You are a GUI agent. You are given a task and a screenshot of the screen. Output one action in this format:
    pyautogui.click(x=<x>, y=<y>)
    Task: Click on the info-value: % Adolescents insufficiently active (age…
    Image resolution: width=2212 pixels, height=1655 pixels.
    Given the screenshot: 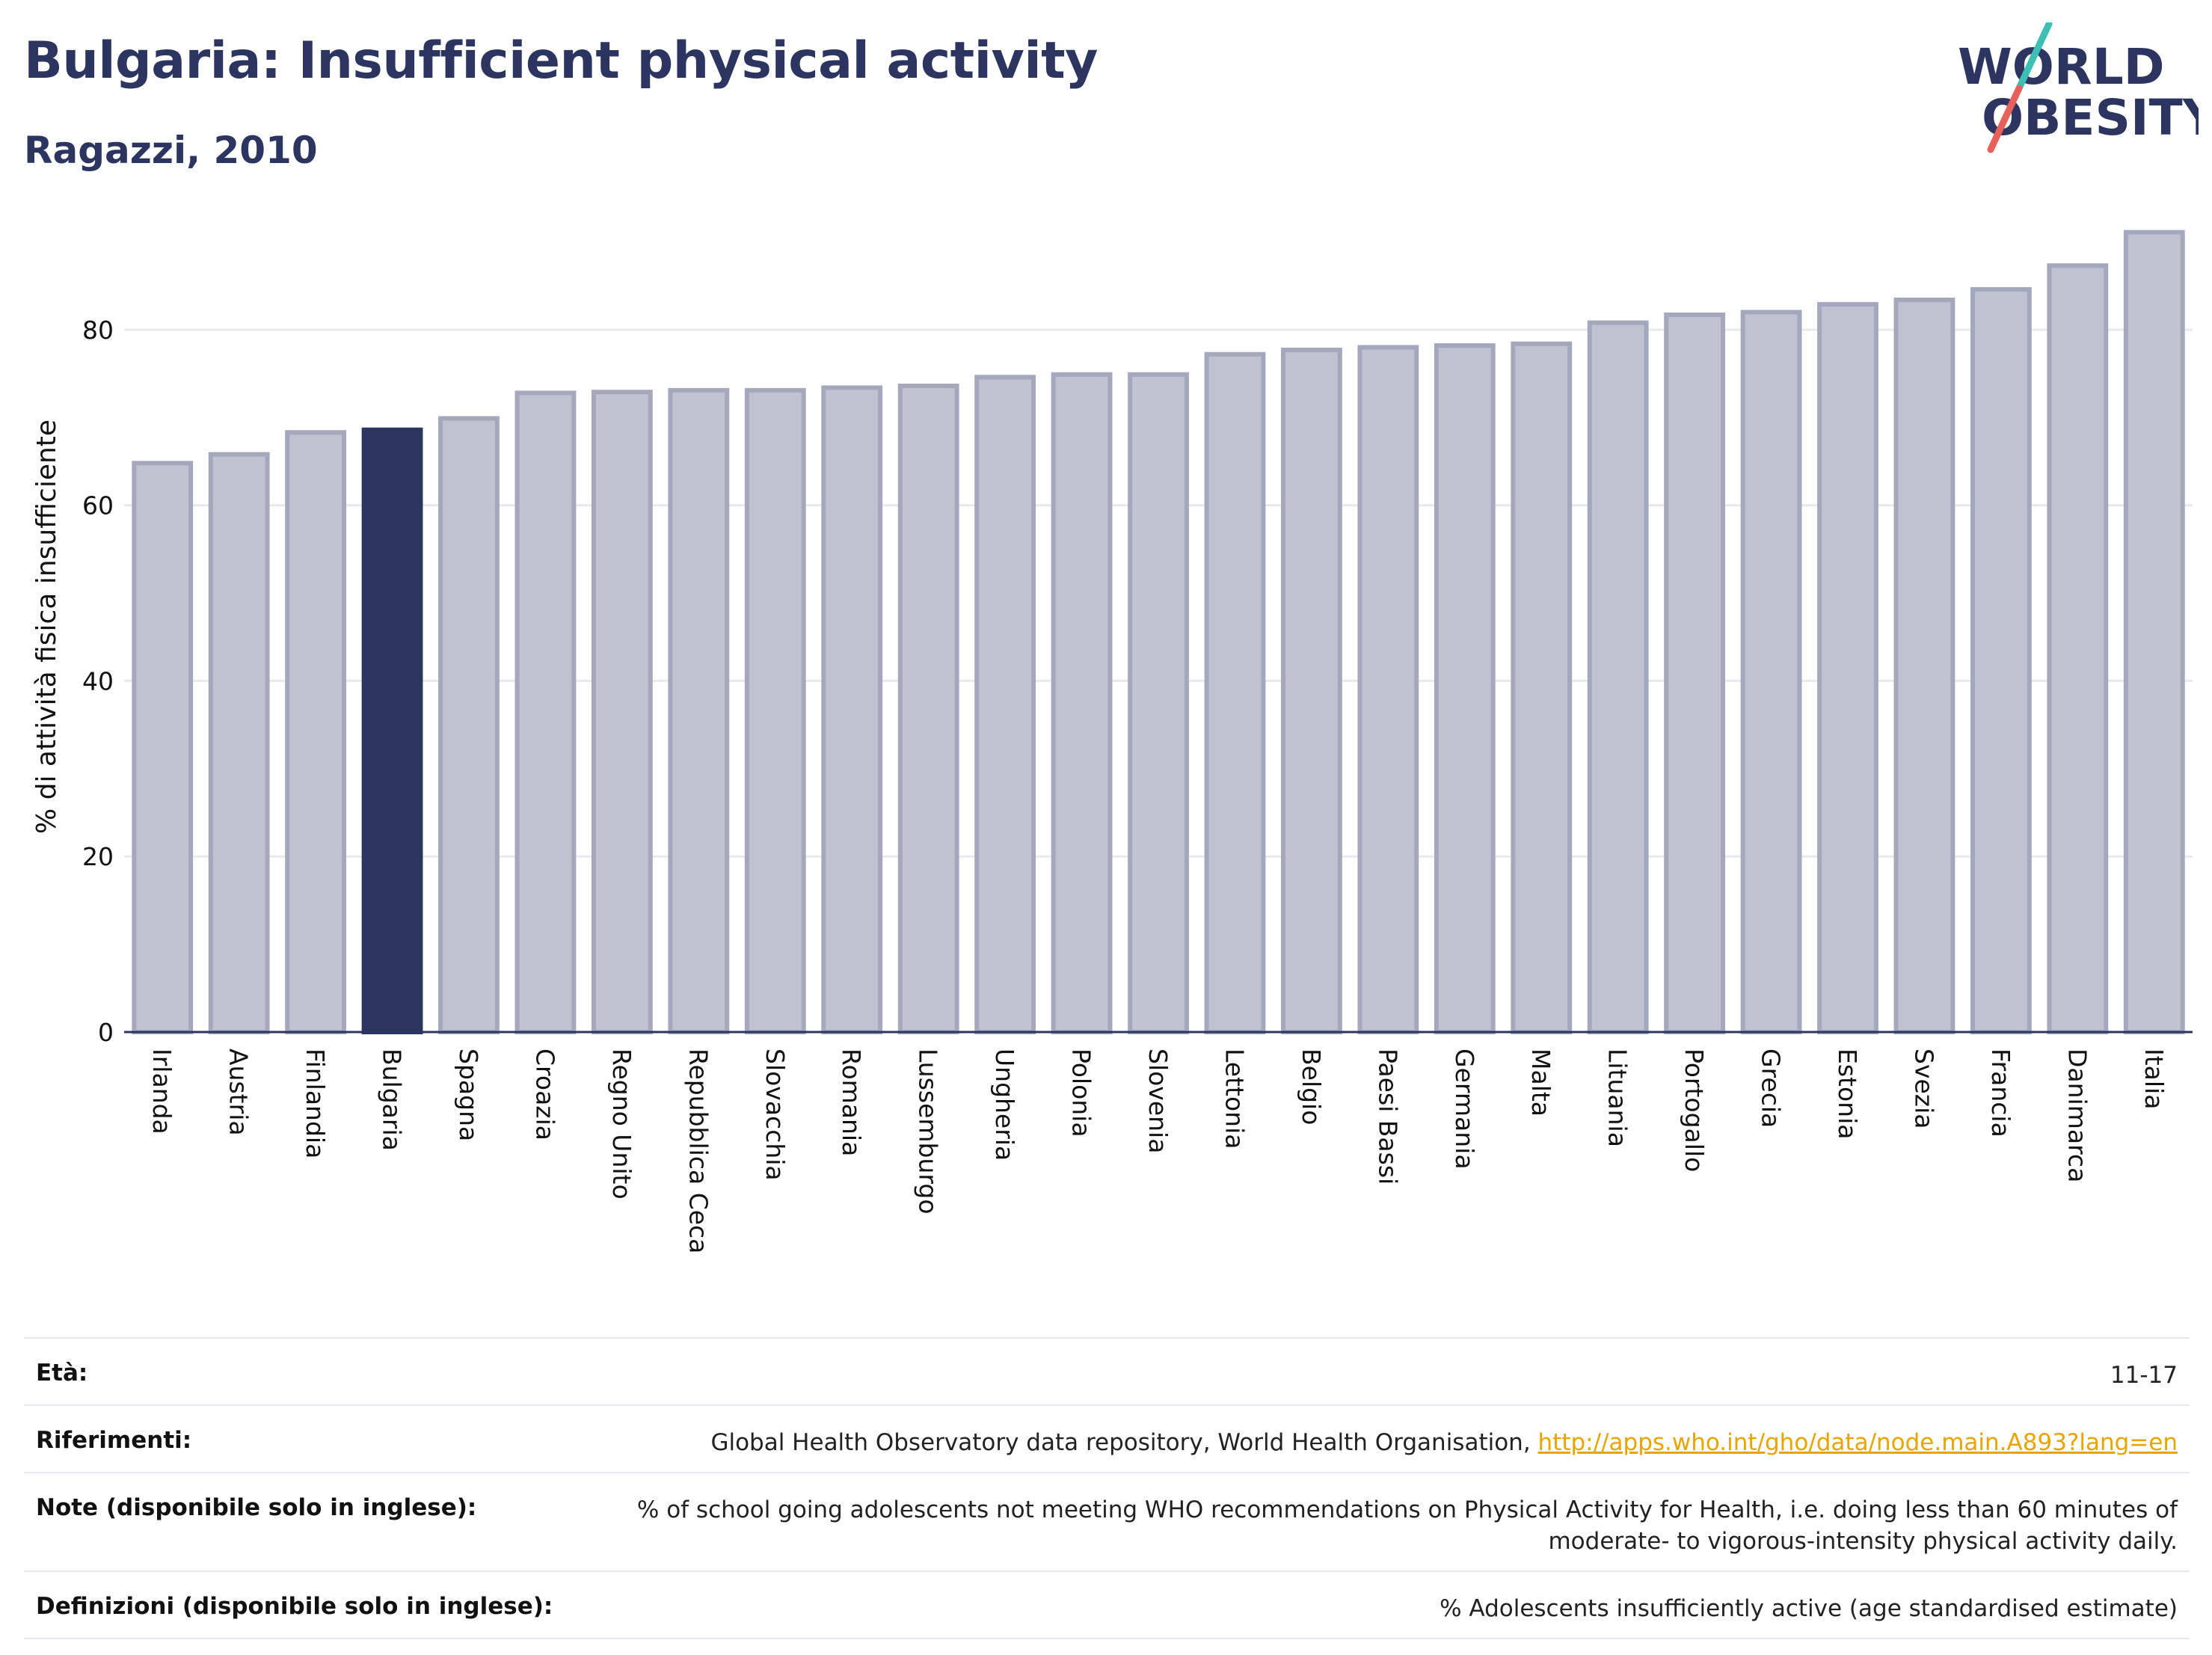 What is the action you would take?
    pyautogui.click(x=1809, y=1608)
    